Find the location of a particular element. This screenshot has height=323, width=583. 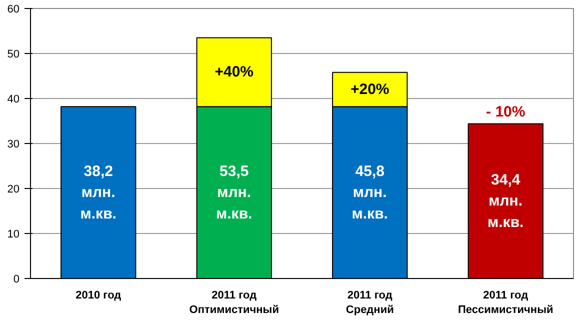

annotation: 38,2 млн. м.кв. is located at coordinates (98, 192).